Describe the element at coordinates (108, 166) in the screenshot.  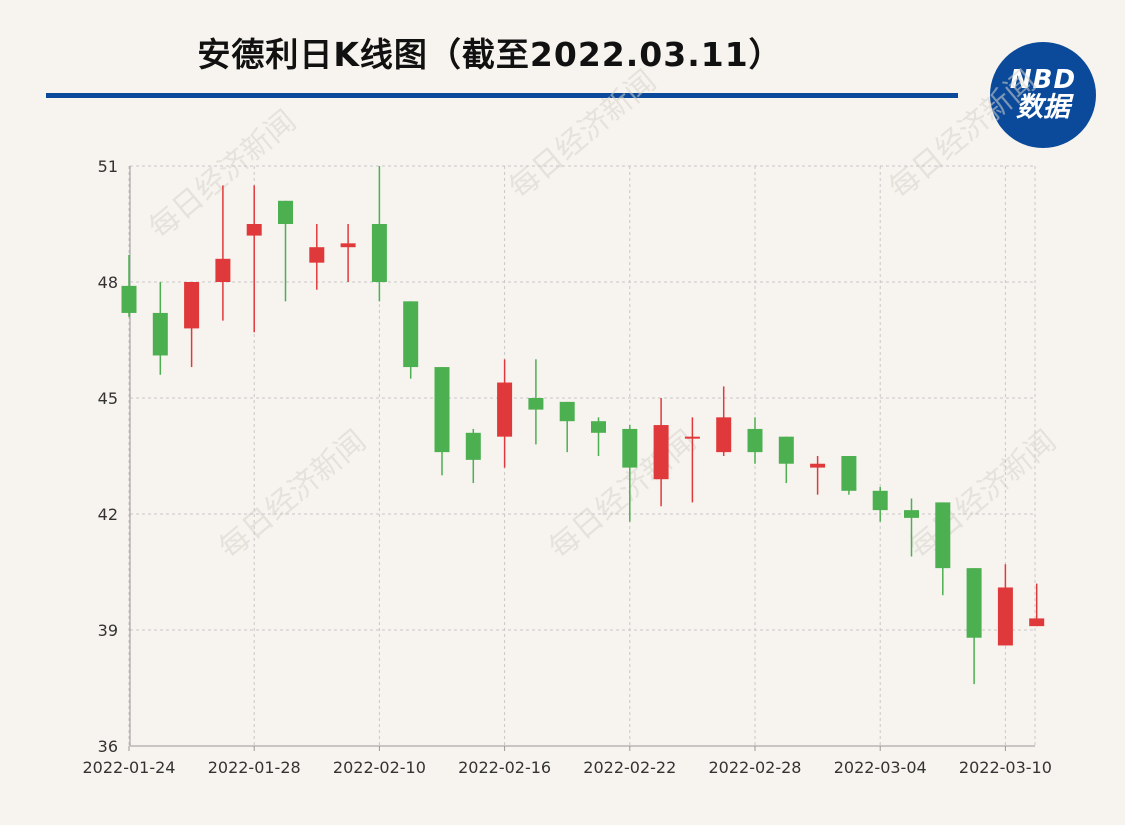
I see `y-tick-label: 51` at that location.